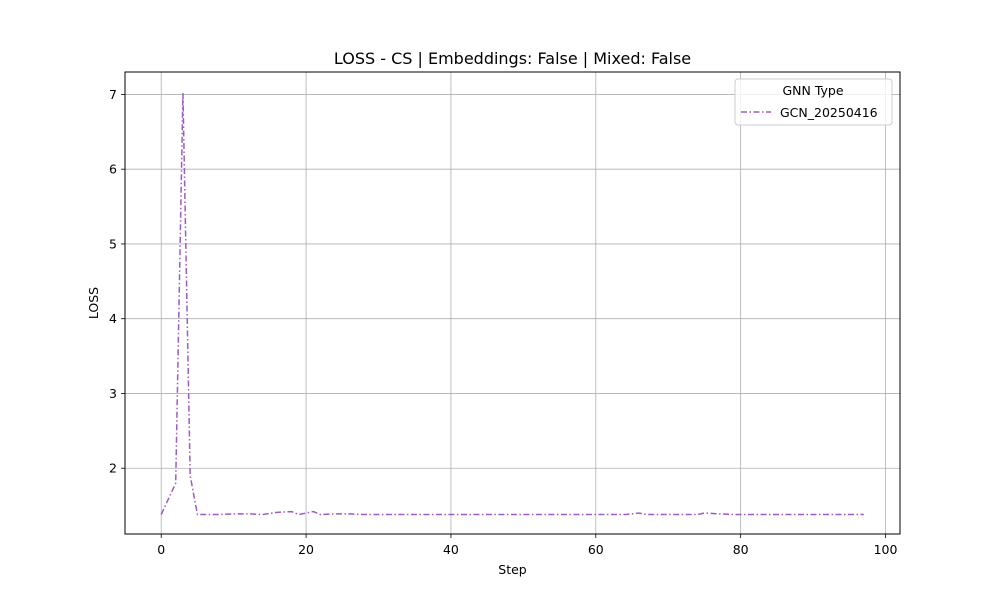 This screenshot has width=1000, height=600. What do you see at coordinates (113, 468) in the screenshot?
I see `y-tick-label: 2` at bounding box center [113, 468].